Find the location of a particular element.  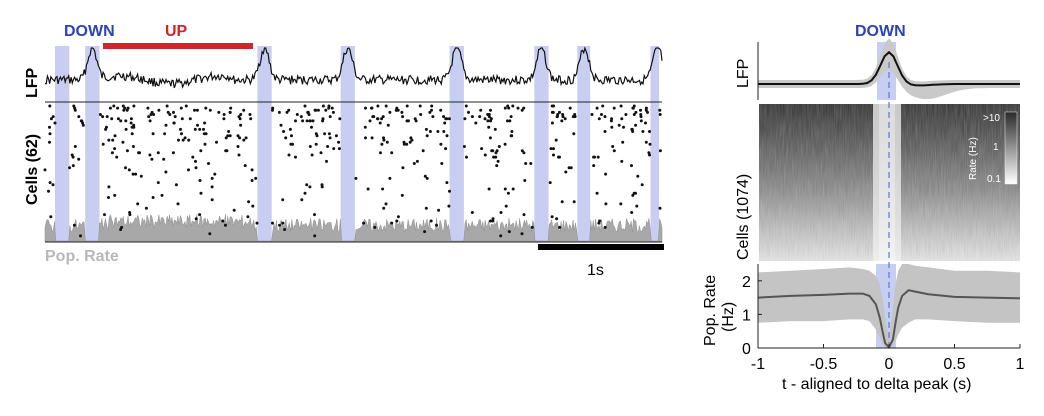

pop-rate-band is located at coordinates (889, 306).